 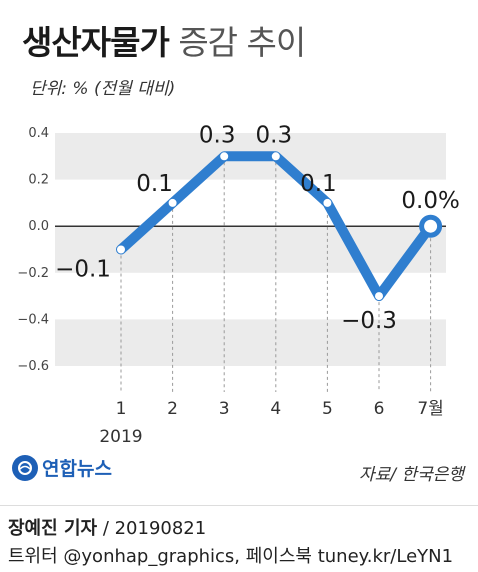 What do you see at coordinates (154, 528) in the screenshot?
I see `publish-date: / 20190821` at bounding box center [154, 528].